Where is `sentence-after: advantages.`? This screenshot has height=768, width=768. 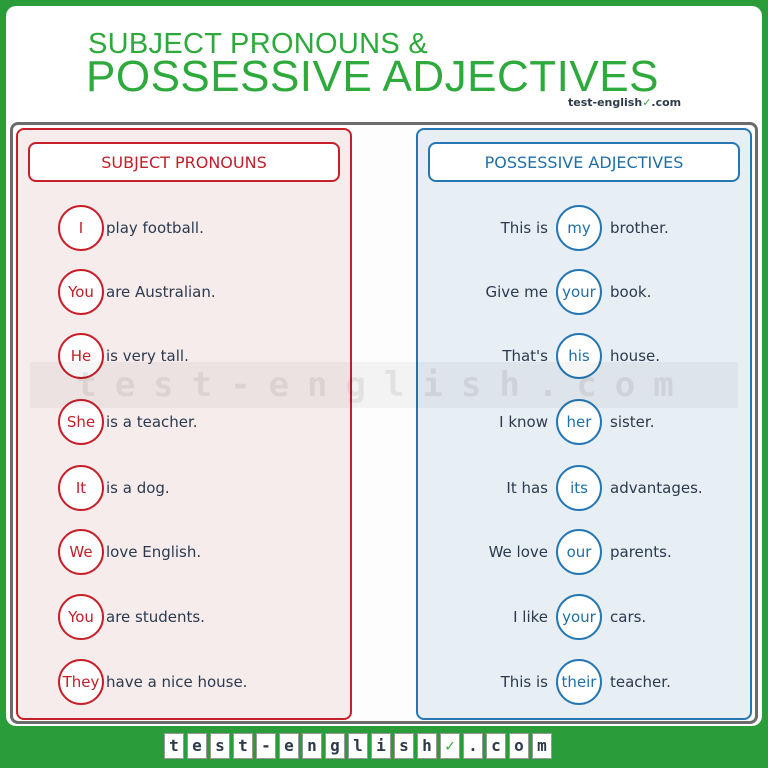
sentence-after: advantages. is located at coordinates (656, 488).